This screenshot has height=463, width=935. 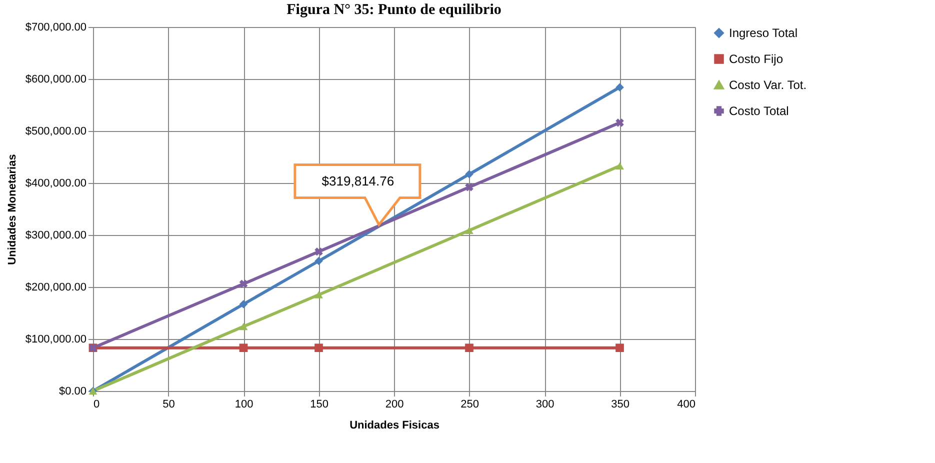 What do you see at coordinates (545, 404) in the screenshot?
I see `x-tick-label: 300` at bounding box center [545, 404].